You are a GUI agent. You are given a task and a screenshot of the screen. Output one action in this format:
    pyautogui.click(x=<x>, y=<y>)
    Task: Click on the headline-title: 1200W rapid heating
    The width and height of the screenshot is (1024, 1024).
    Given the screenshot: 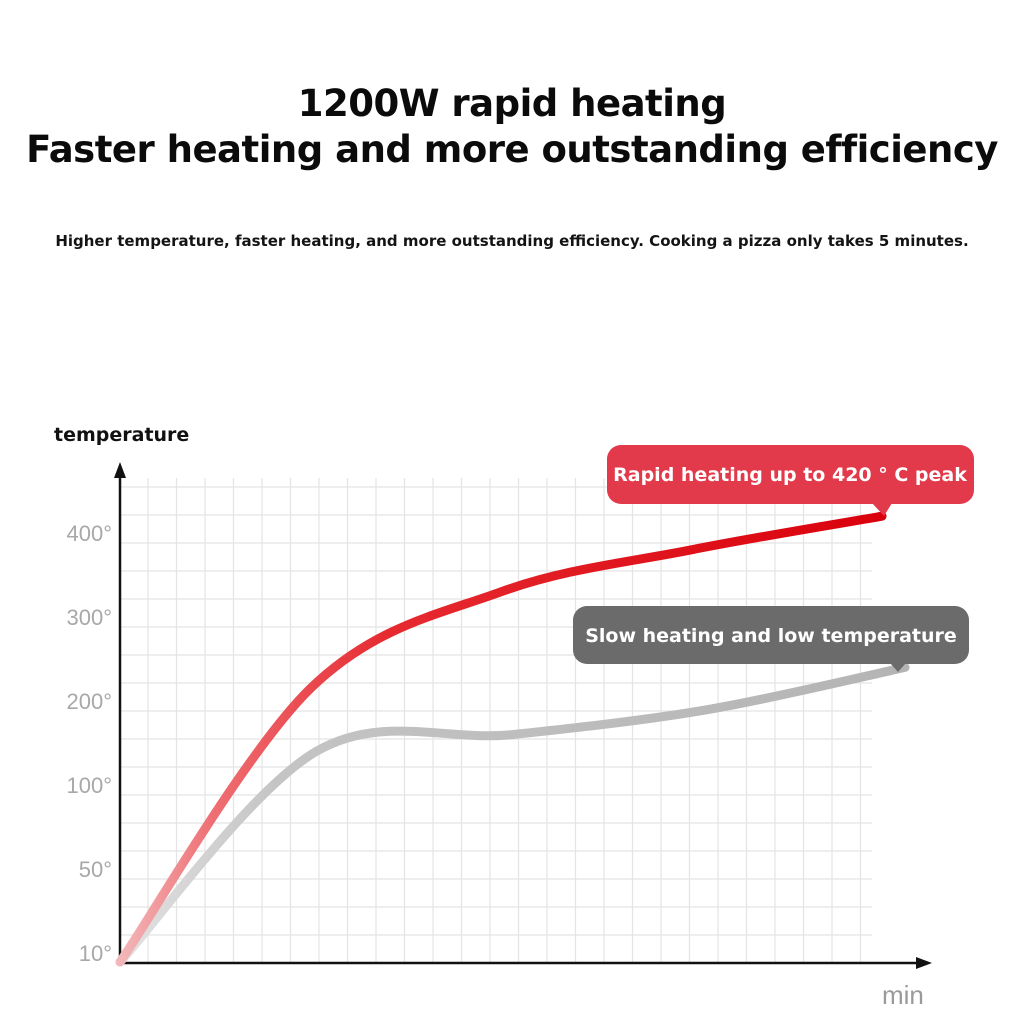 What is the action you would take?
    pyautogui.click(x=512, y=103)
    